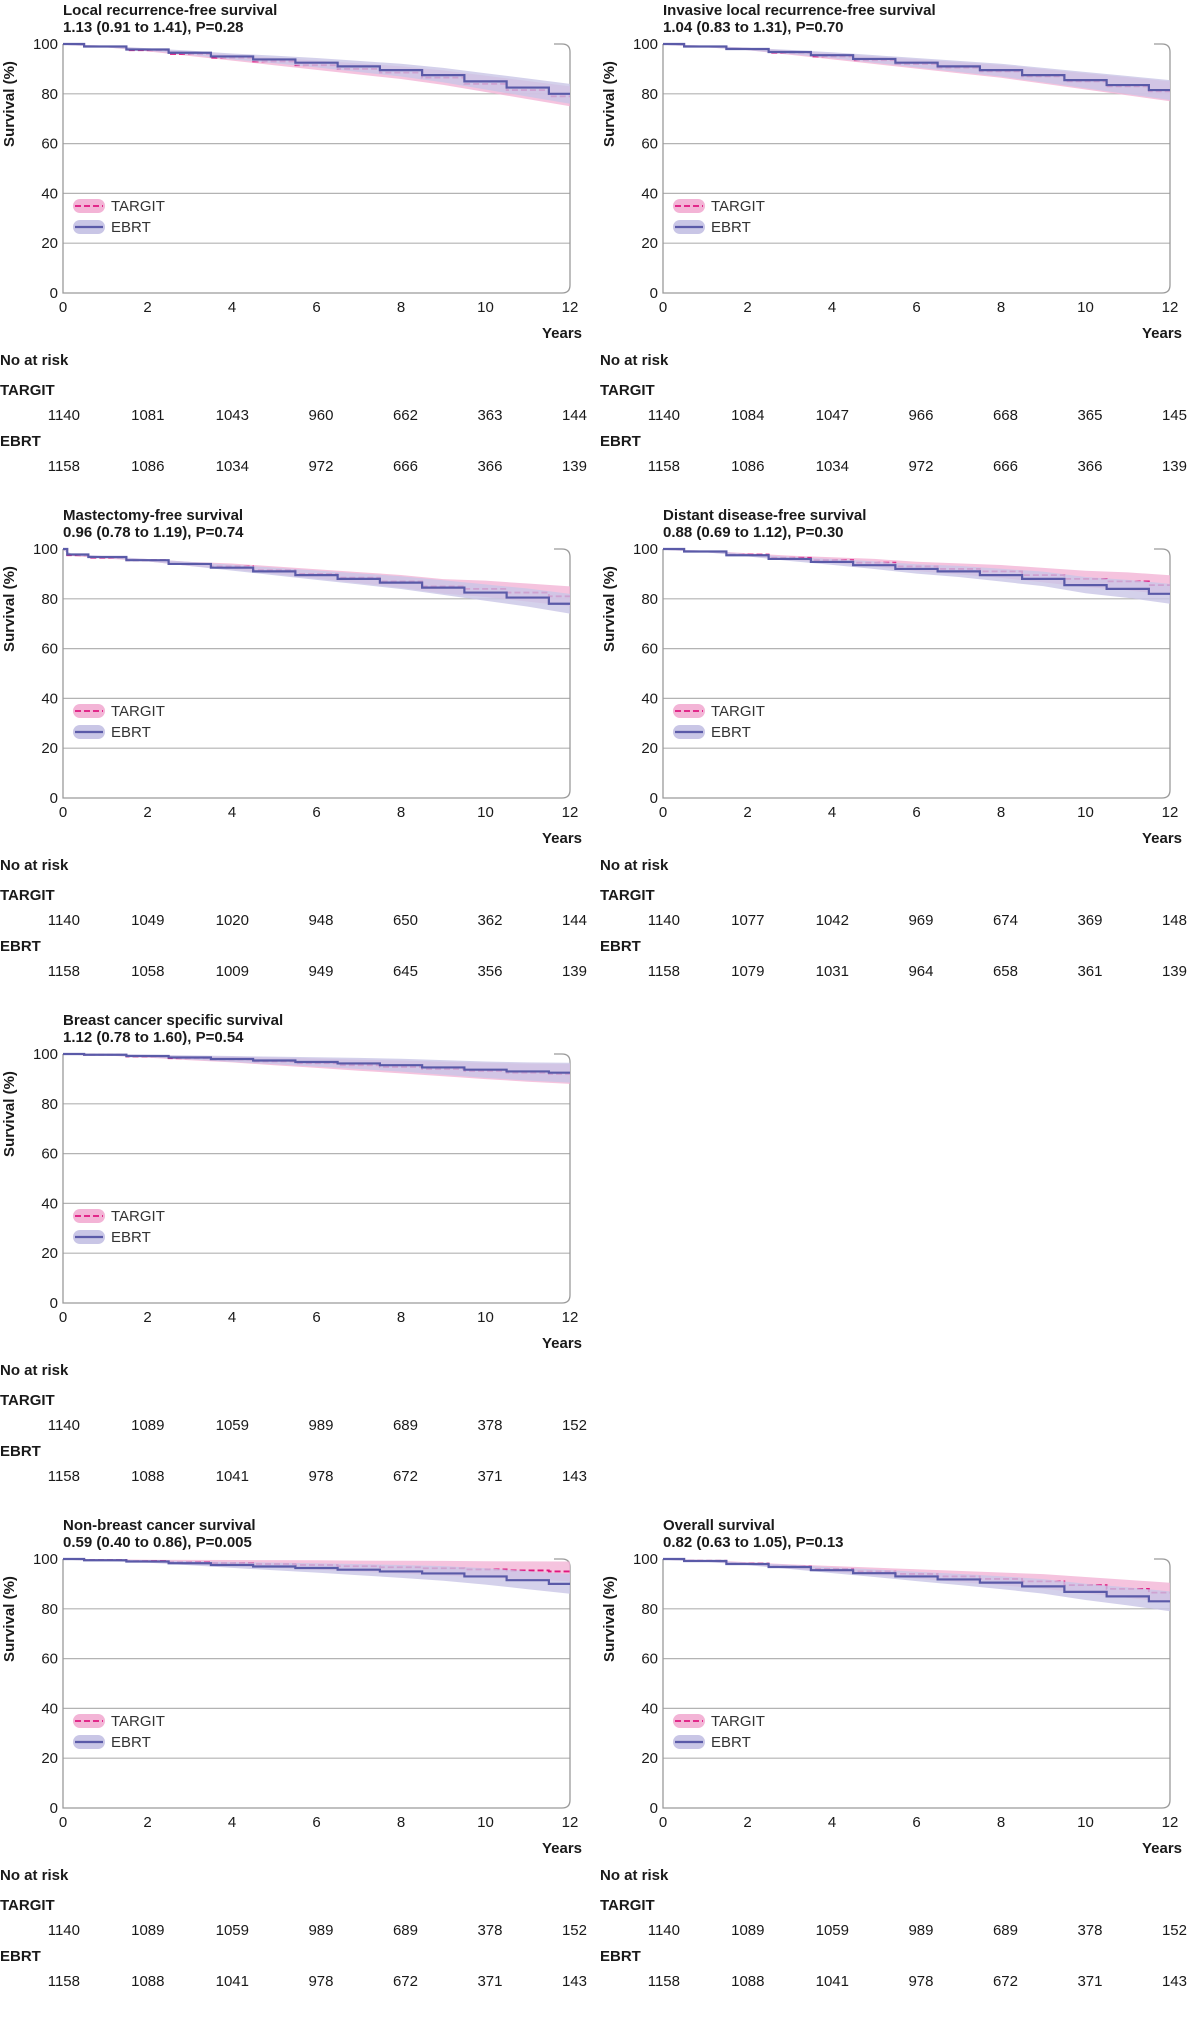 This screenshot has height=2020, width=1201. Describe the element at coordinates (232, 1425) in the screenshot. I see `risk-value: 1059` at that location.